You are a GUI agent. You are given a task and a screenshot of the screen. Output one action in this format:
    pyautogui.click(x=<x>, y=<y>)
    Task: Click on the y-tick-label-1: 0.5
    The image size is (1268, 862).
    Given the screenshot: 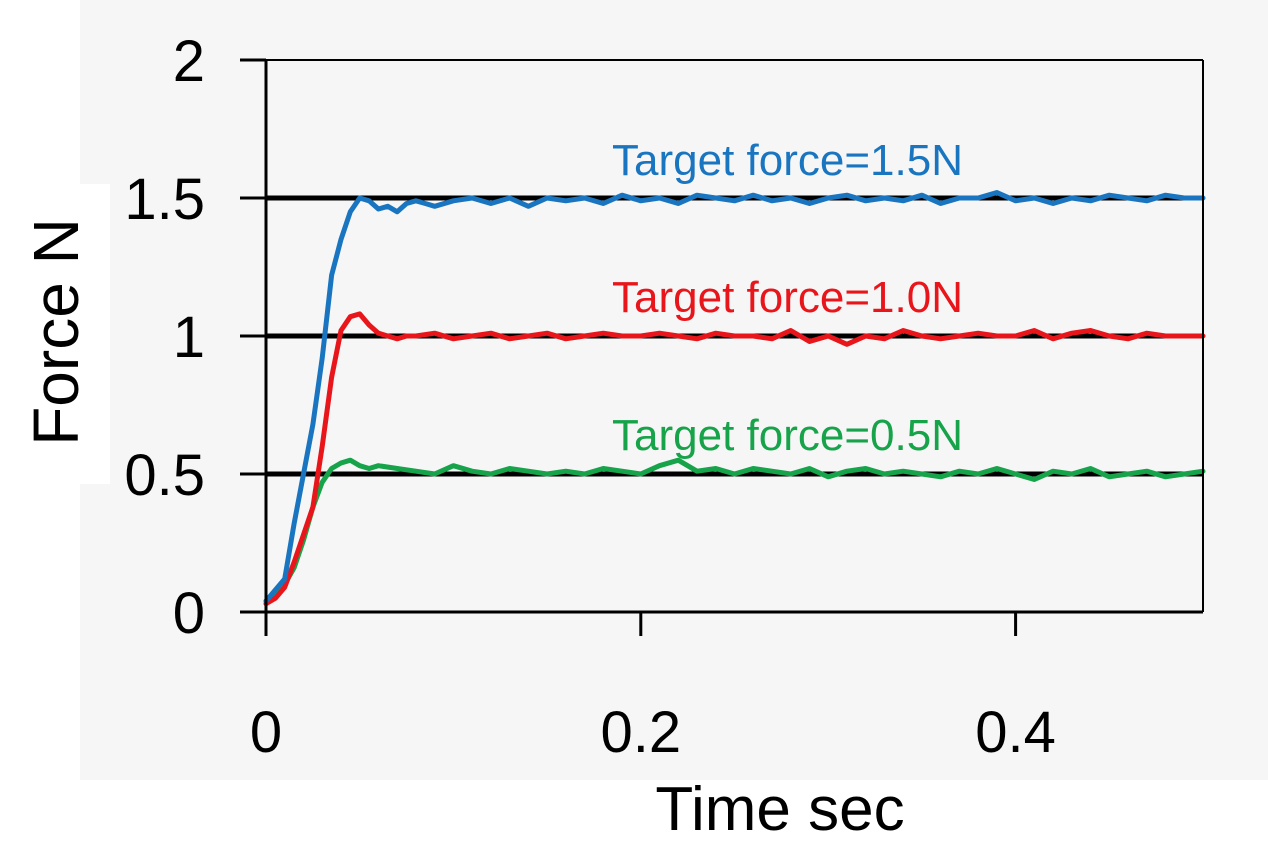 What is the action you would take?
    pyautogui.click(x=164, y=475)
    